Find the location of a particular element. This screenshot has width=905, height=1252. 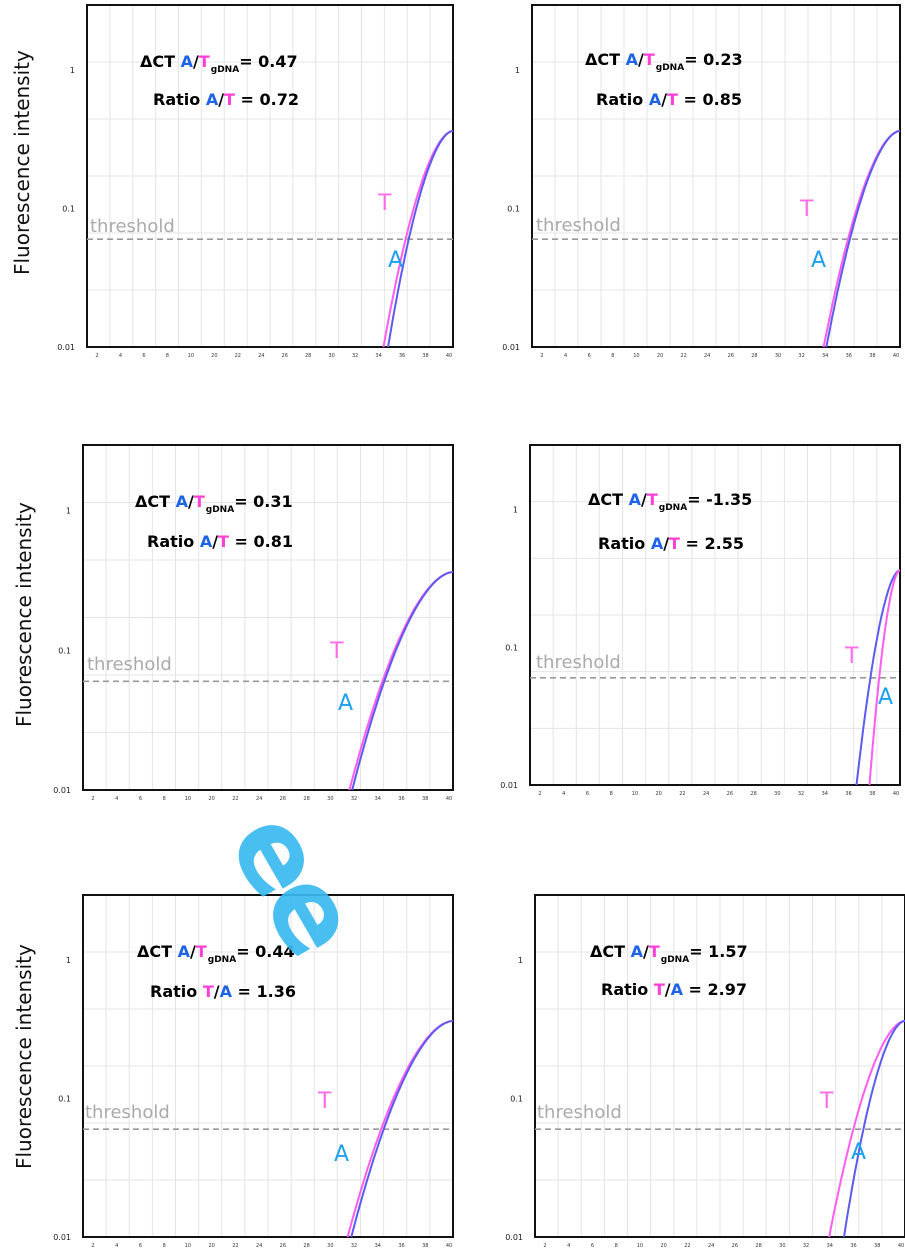

annotation-dct-4: ΔCT A/TgDNA= -1.35 is located at coordinates (670, 501).